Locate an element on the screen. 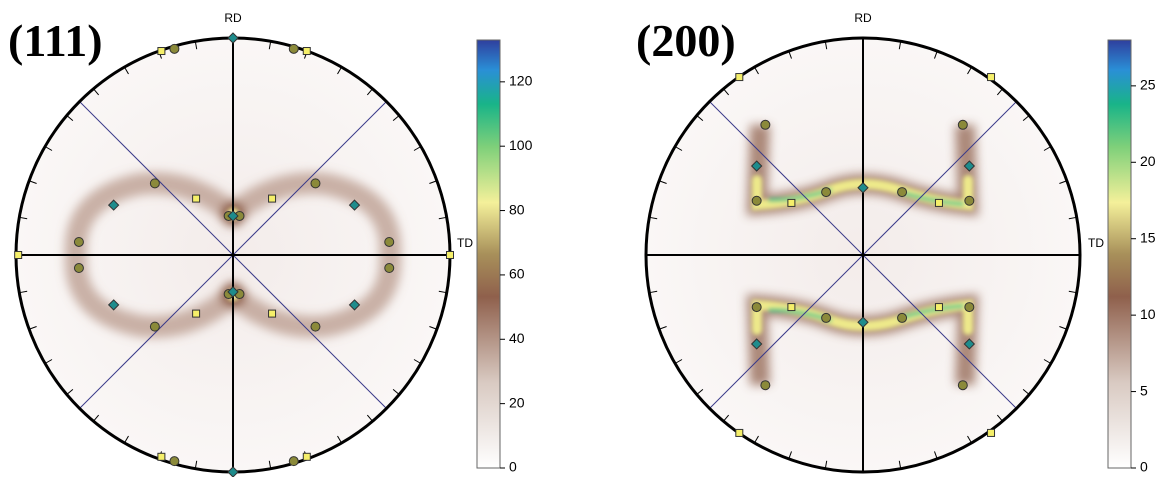 Image resolution: width=1171 pixels, height=477 pixels. colorbar-tick-label: 20 is located at coordinates (517, 402).